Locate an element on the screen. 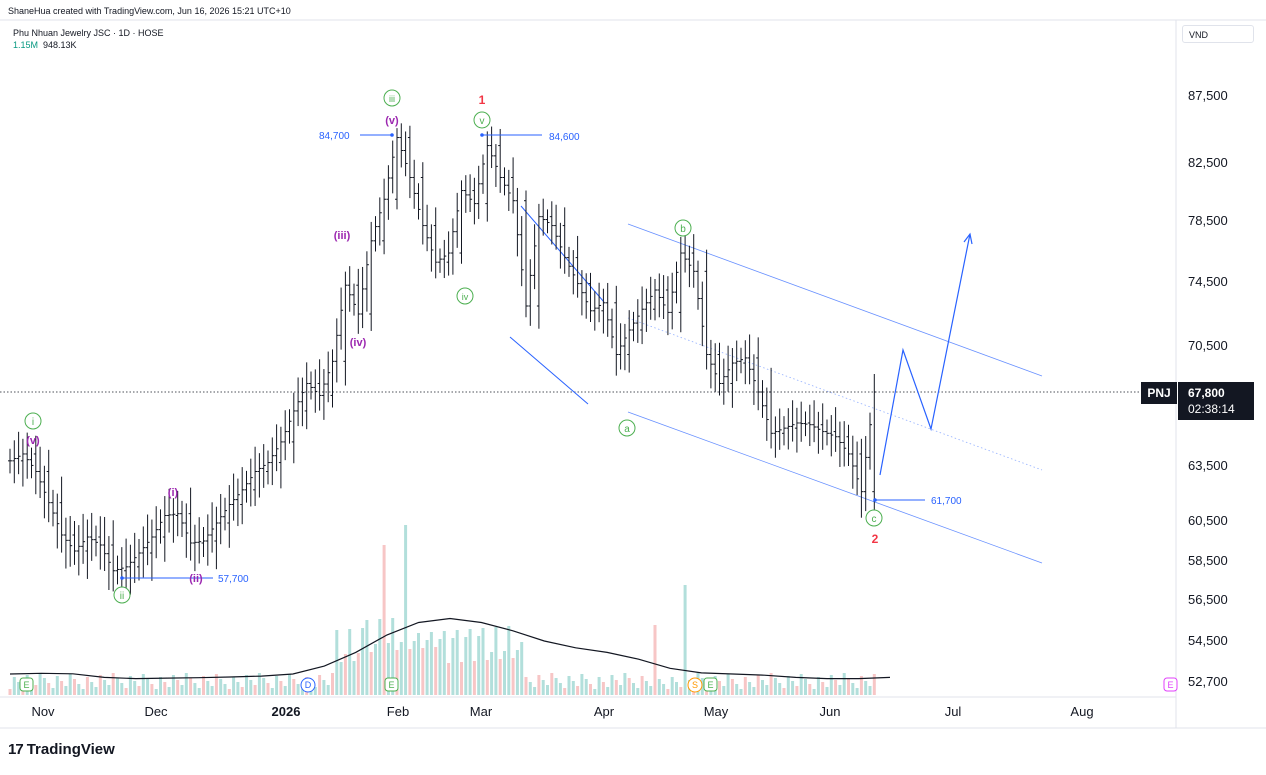  wave-label-a: a is located at coordinates (627, 428).